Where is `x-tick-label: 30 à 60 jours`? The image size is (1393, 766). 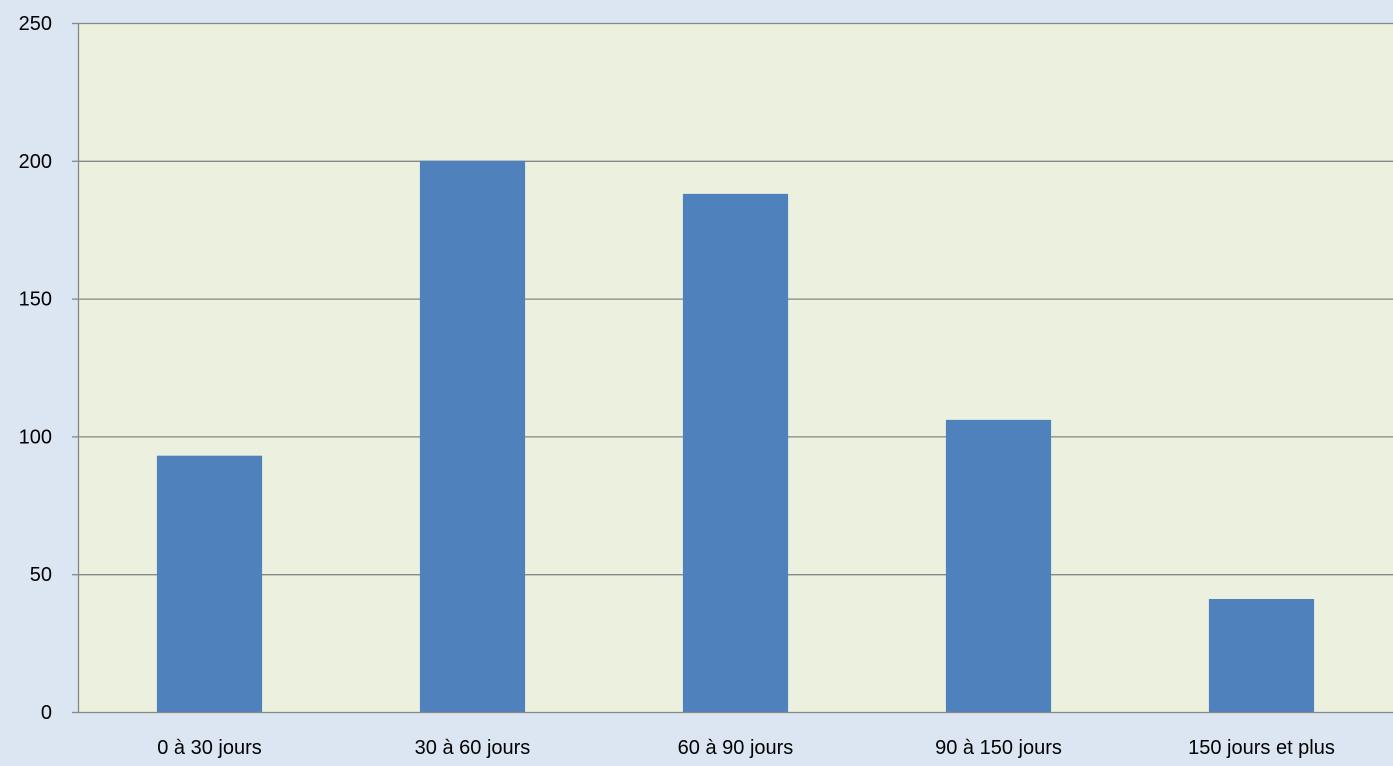
x-tick-label: 30 à 60 jours is located at coordinates (473, 748).